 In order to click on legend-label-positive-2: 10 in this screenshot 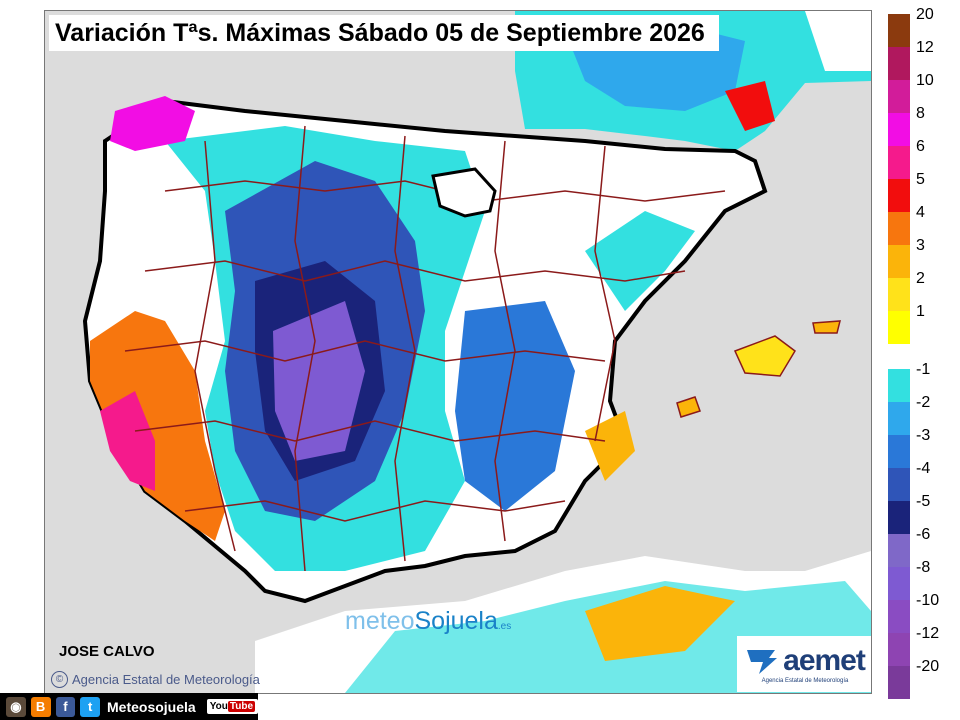, I will do `click(925, 80)`.